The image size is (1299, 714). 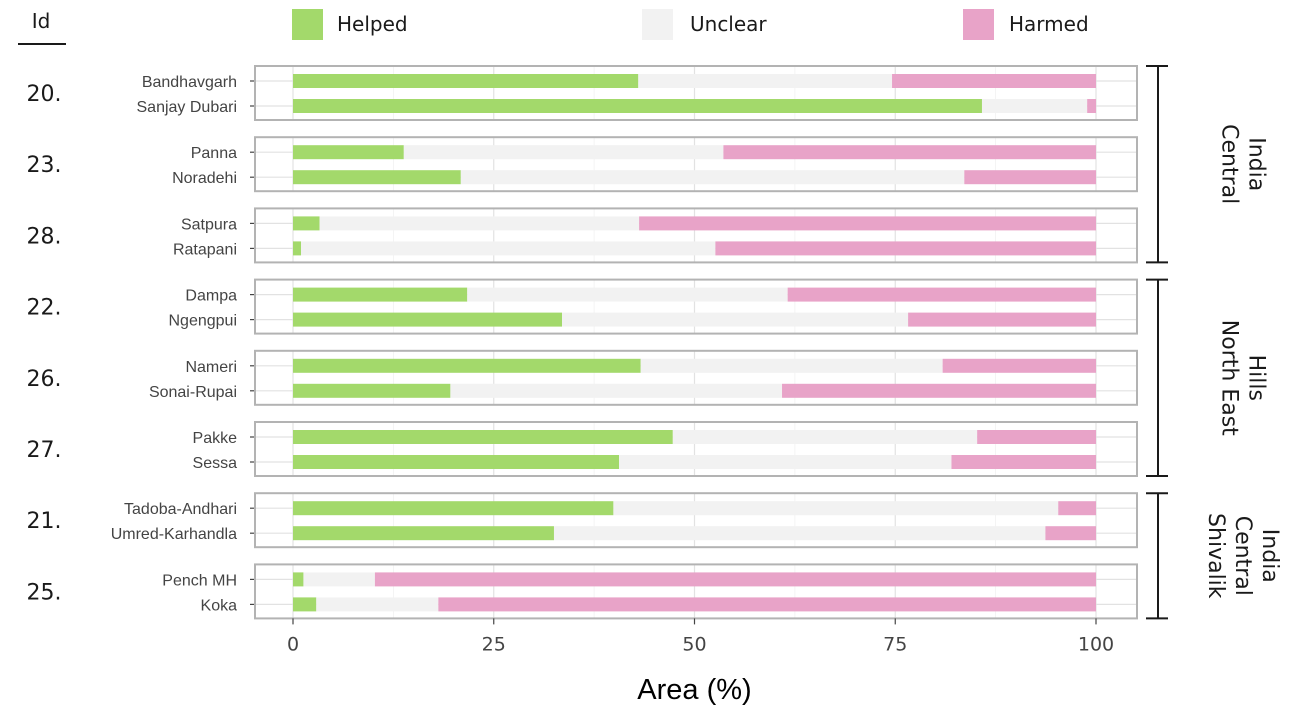 I want to click on x-tick-label: 25, so click(x=494, y=644).